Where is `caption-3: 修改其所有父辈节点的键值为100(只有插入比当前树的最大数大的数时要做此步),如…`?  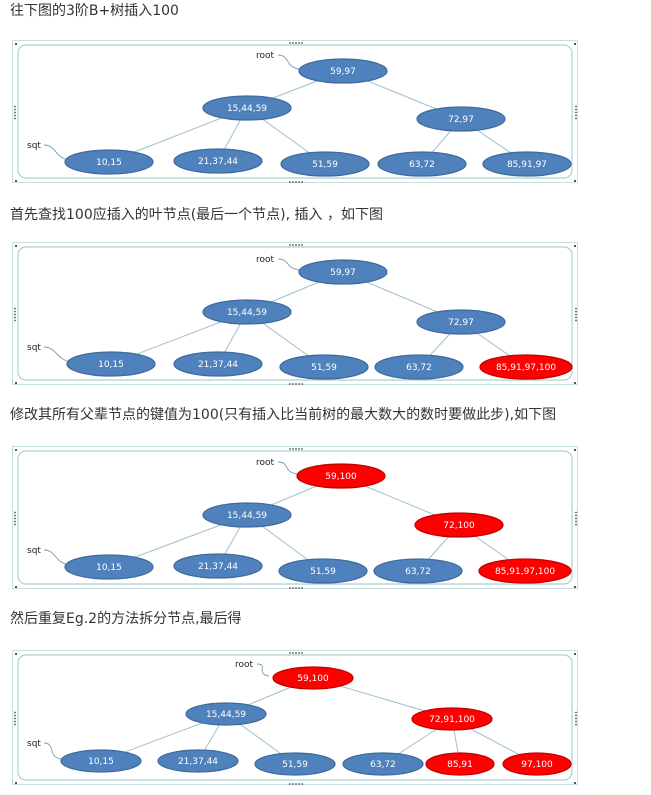
caption-3: 修改其所有父辈节点的键值为100(只有插入比当前树的最大数大的数时要做此步),如… is located at coordinates (283, 415).